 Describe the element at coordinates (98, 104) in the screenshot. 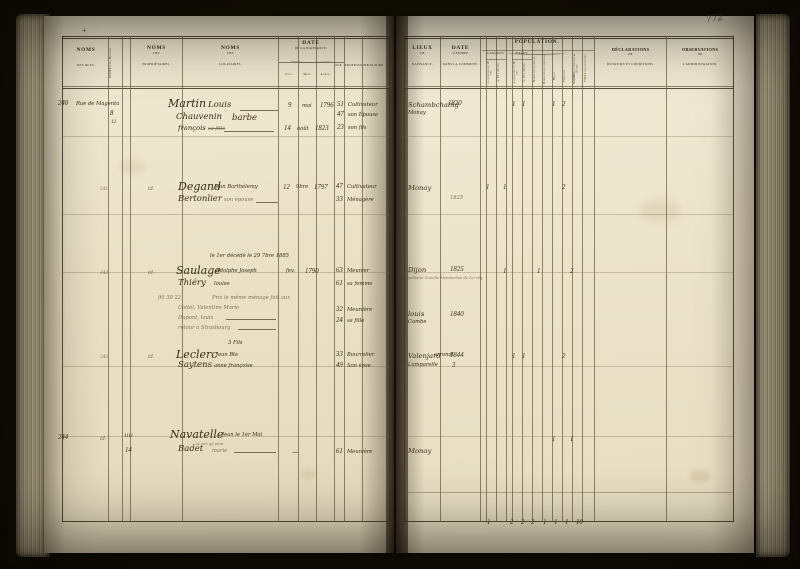

I see `row-rue: Rue de Magenta` at that location.